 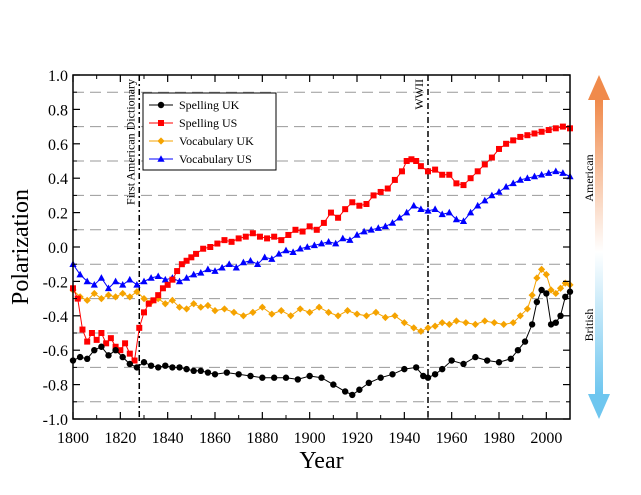 What do you see at coordinates (419, 94) in the screenshot?
I see `annotation-wwii: WWII` at bounding box center [419, 94].